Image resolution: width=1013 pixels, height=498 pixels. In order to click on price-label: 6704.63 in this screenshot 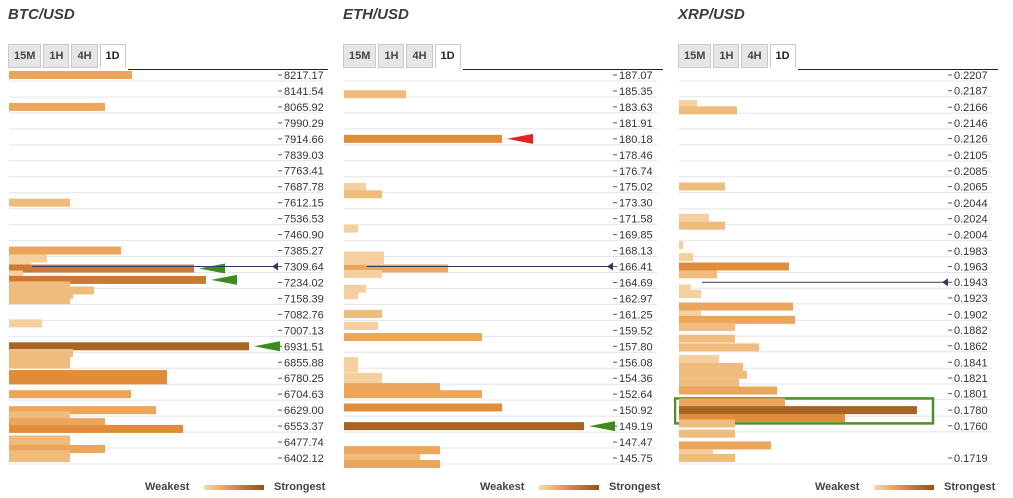, I will do `click(304, 395)`.